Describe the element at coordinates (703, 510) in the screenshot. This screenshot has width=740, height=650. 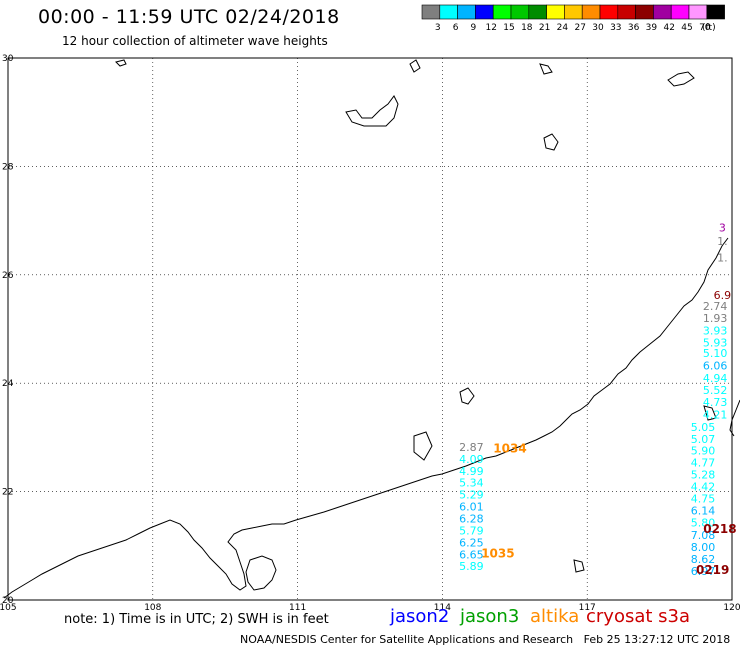
I see `wave-height-value: 6.14` at that location.